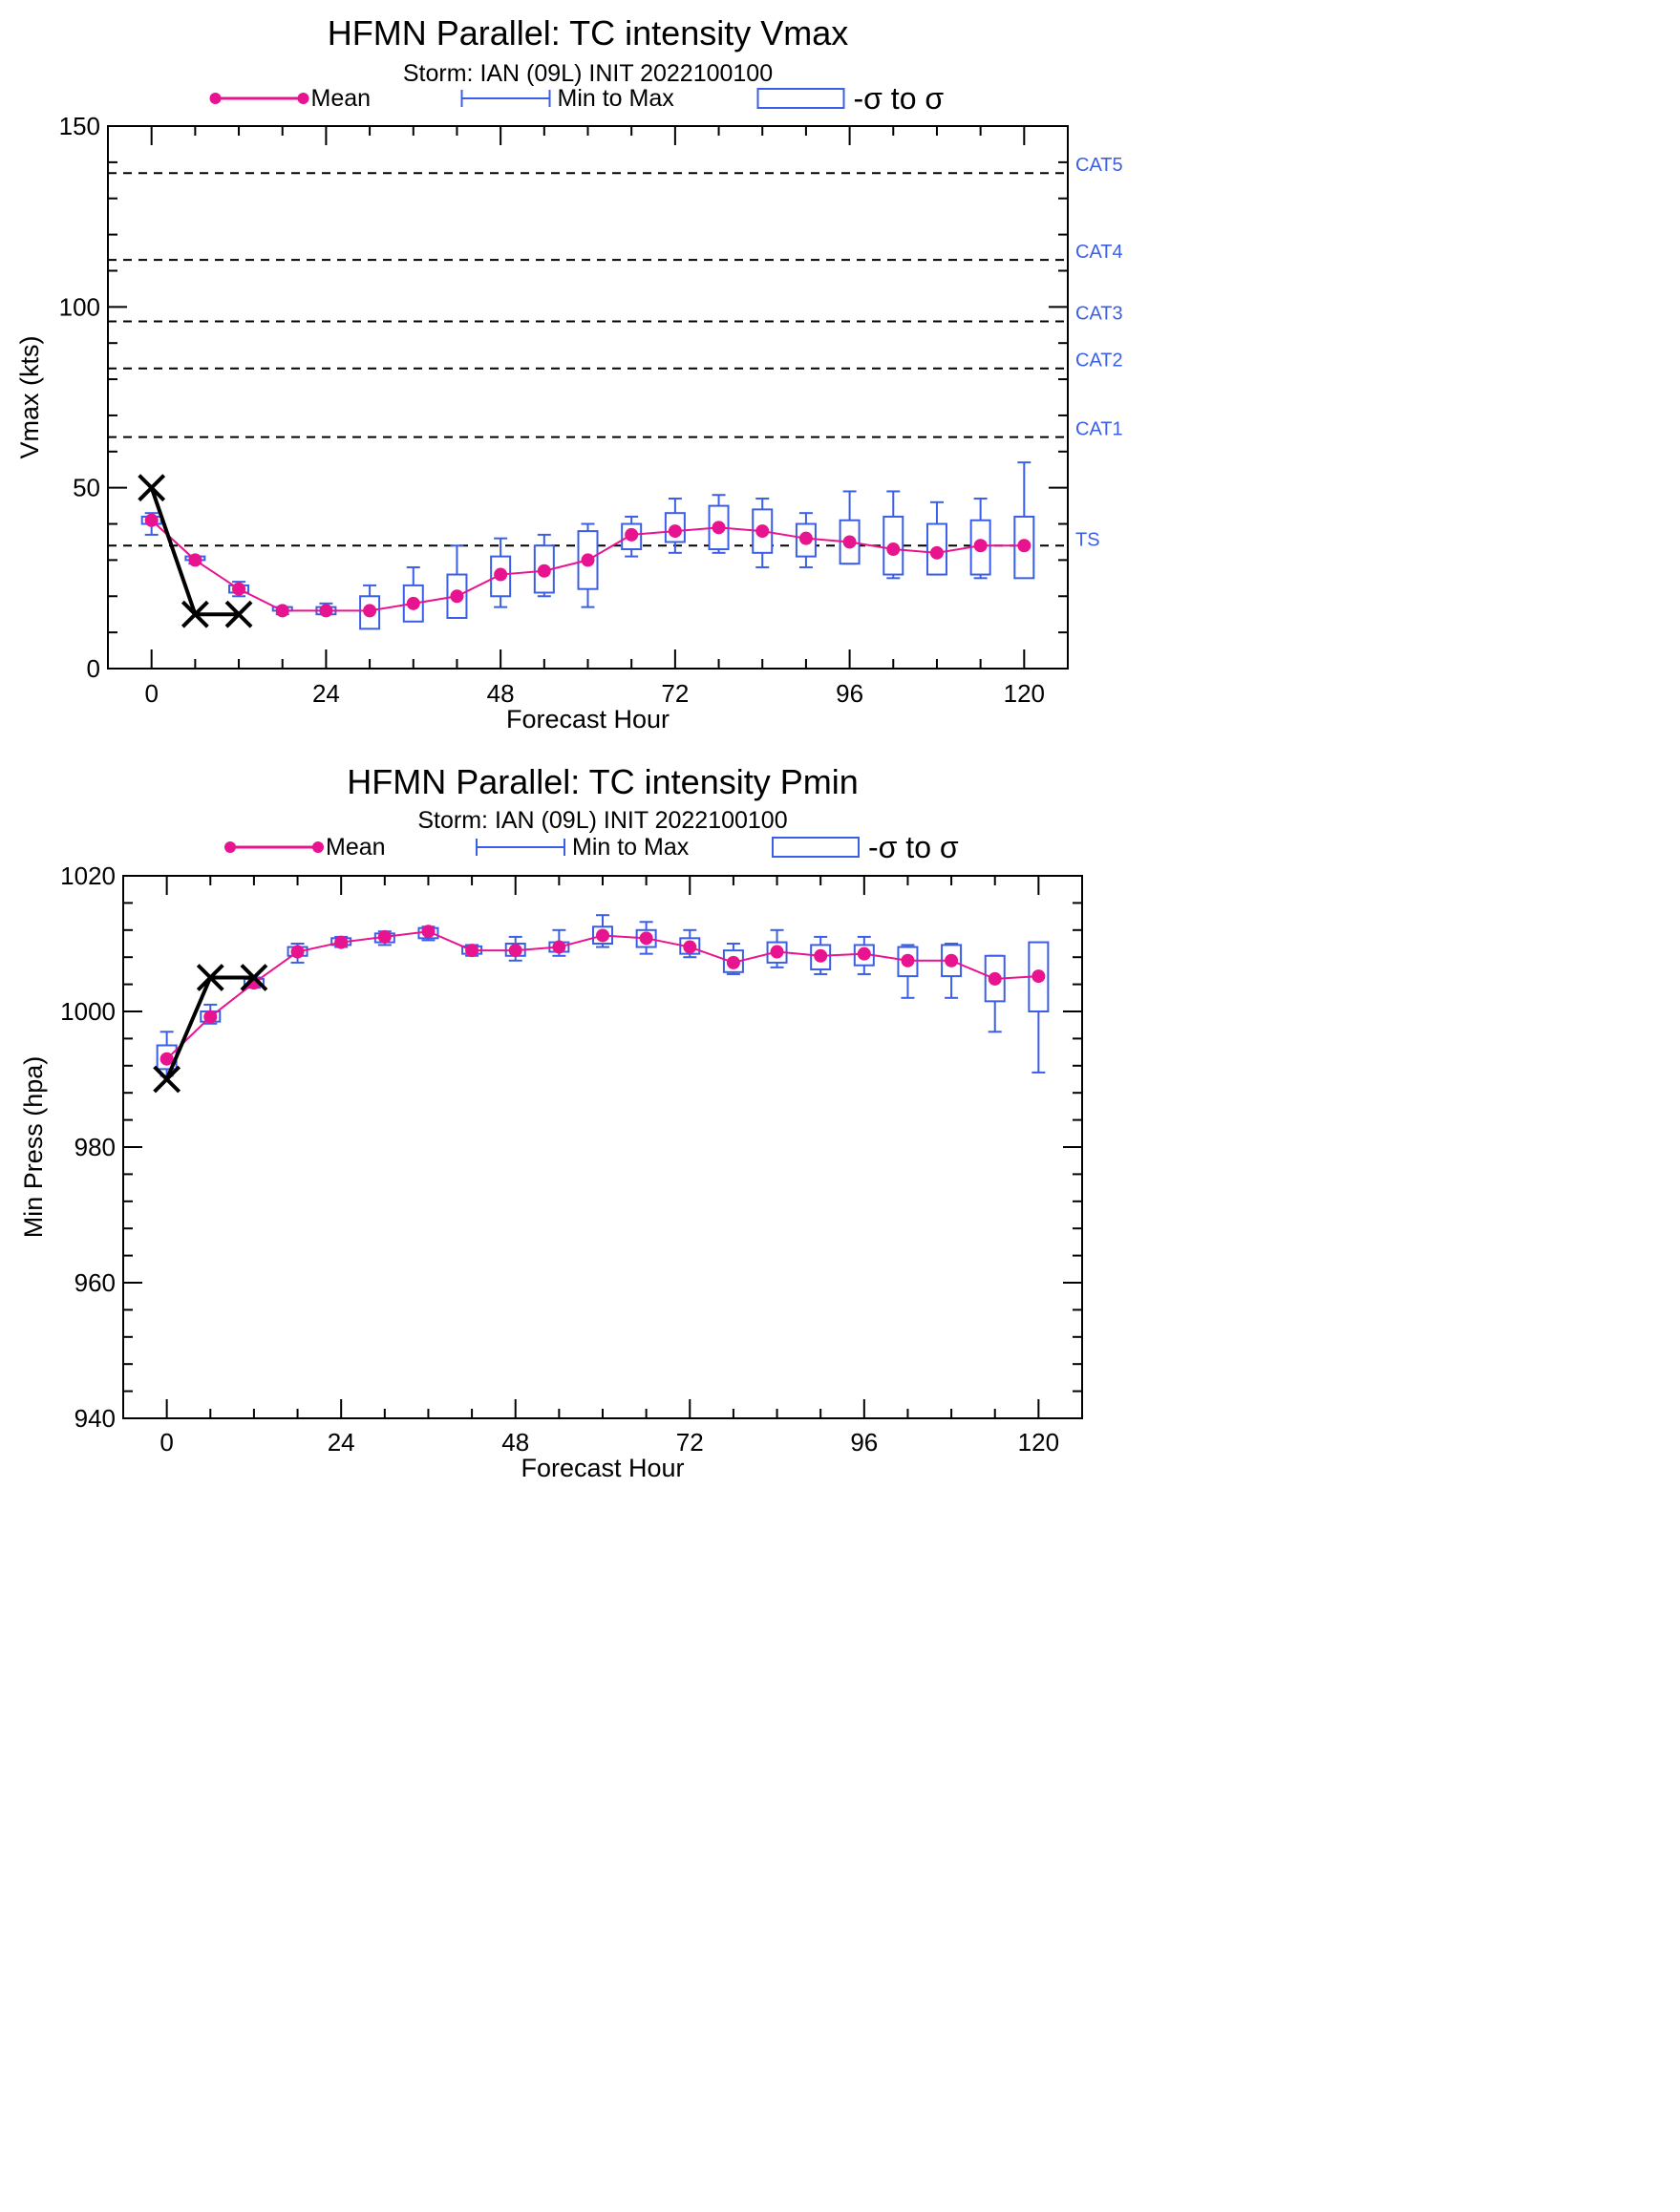  I want to click on chart-title: HFMN Parallel: TC intensity Vmax, so click(588, 33).